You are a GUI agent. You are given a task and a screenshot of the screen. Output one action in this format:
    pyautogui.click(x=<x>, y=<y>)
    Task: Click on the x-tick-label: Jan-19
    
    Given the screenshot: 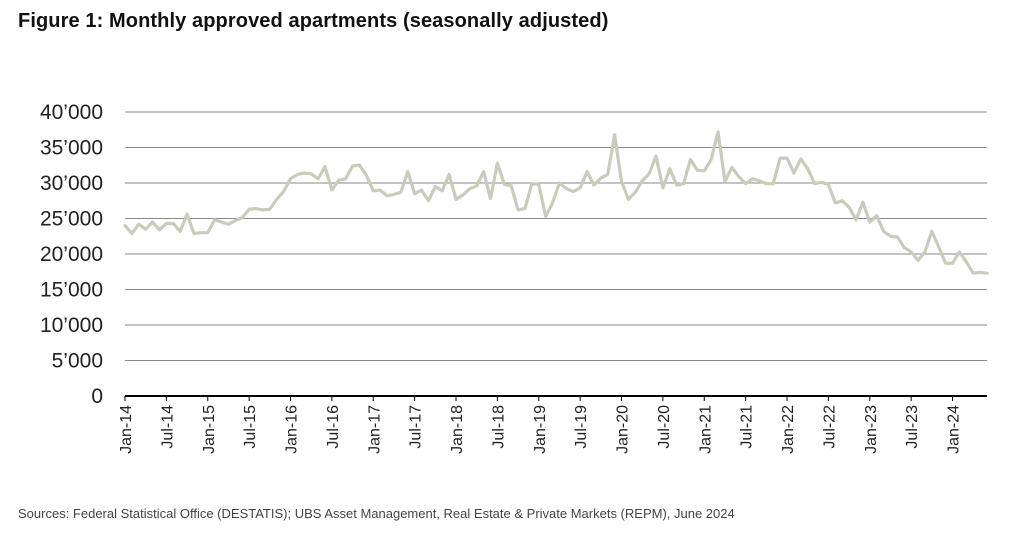 What is the action you would take?
    pyautogui.click(x=540, y=429)
    